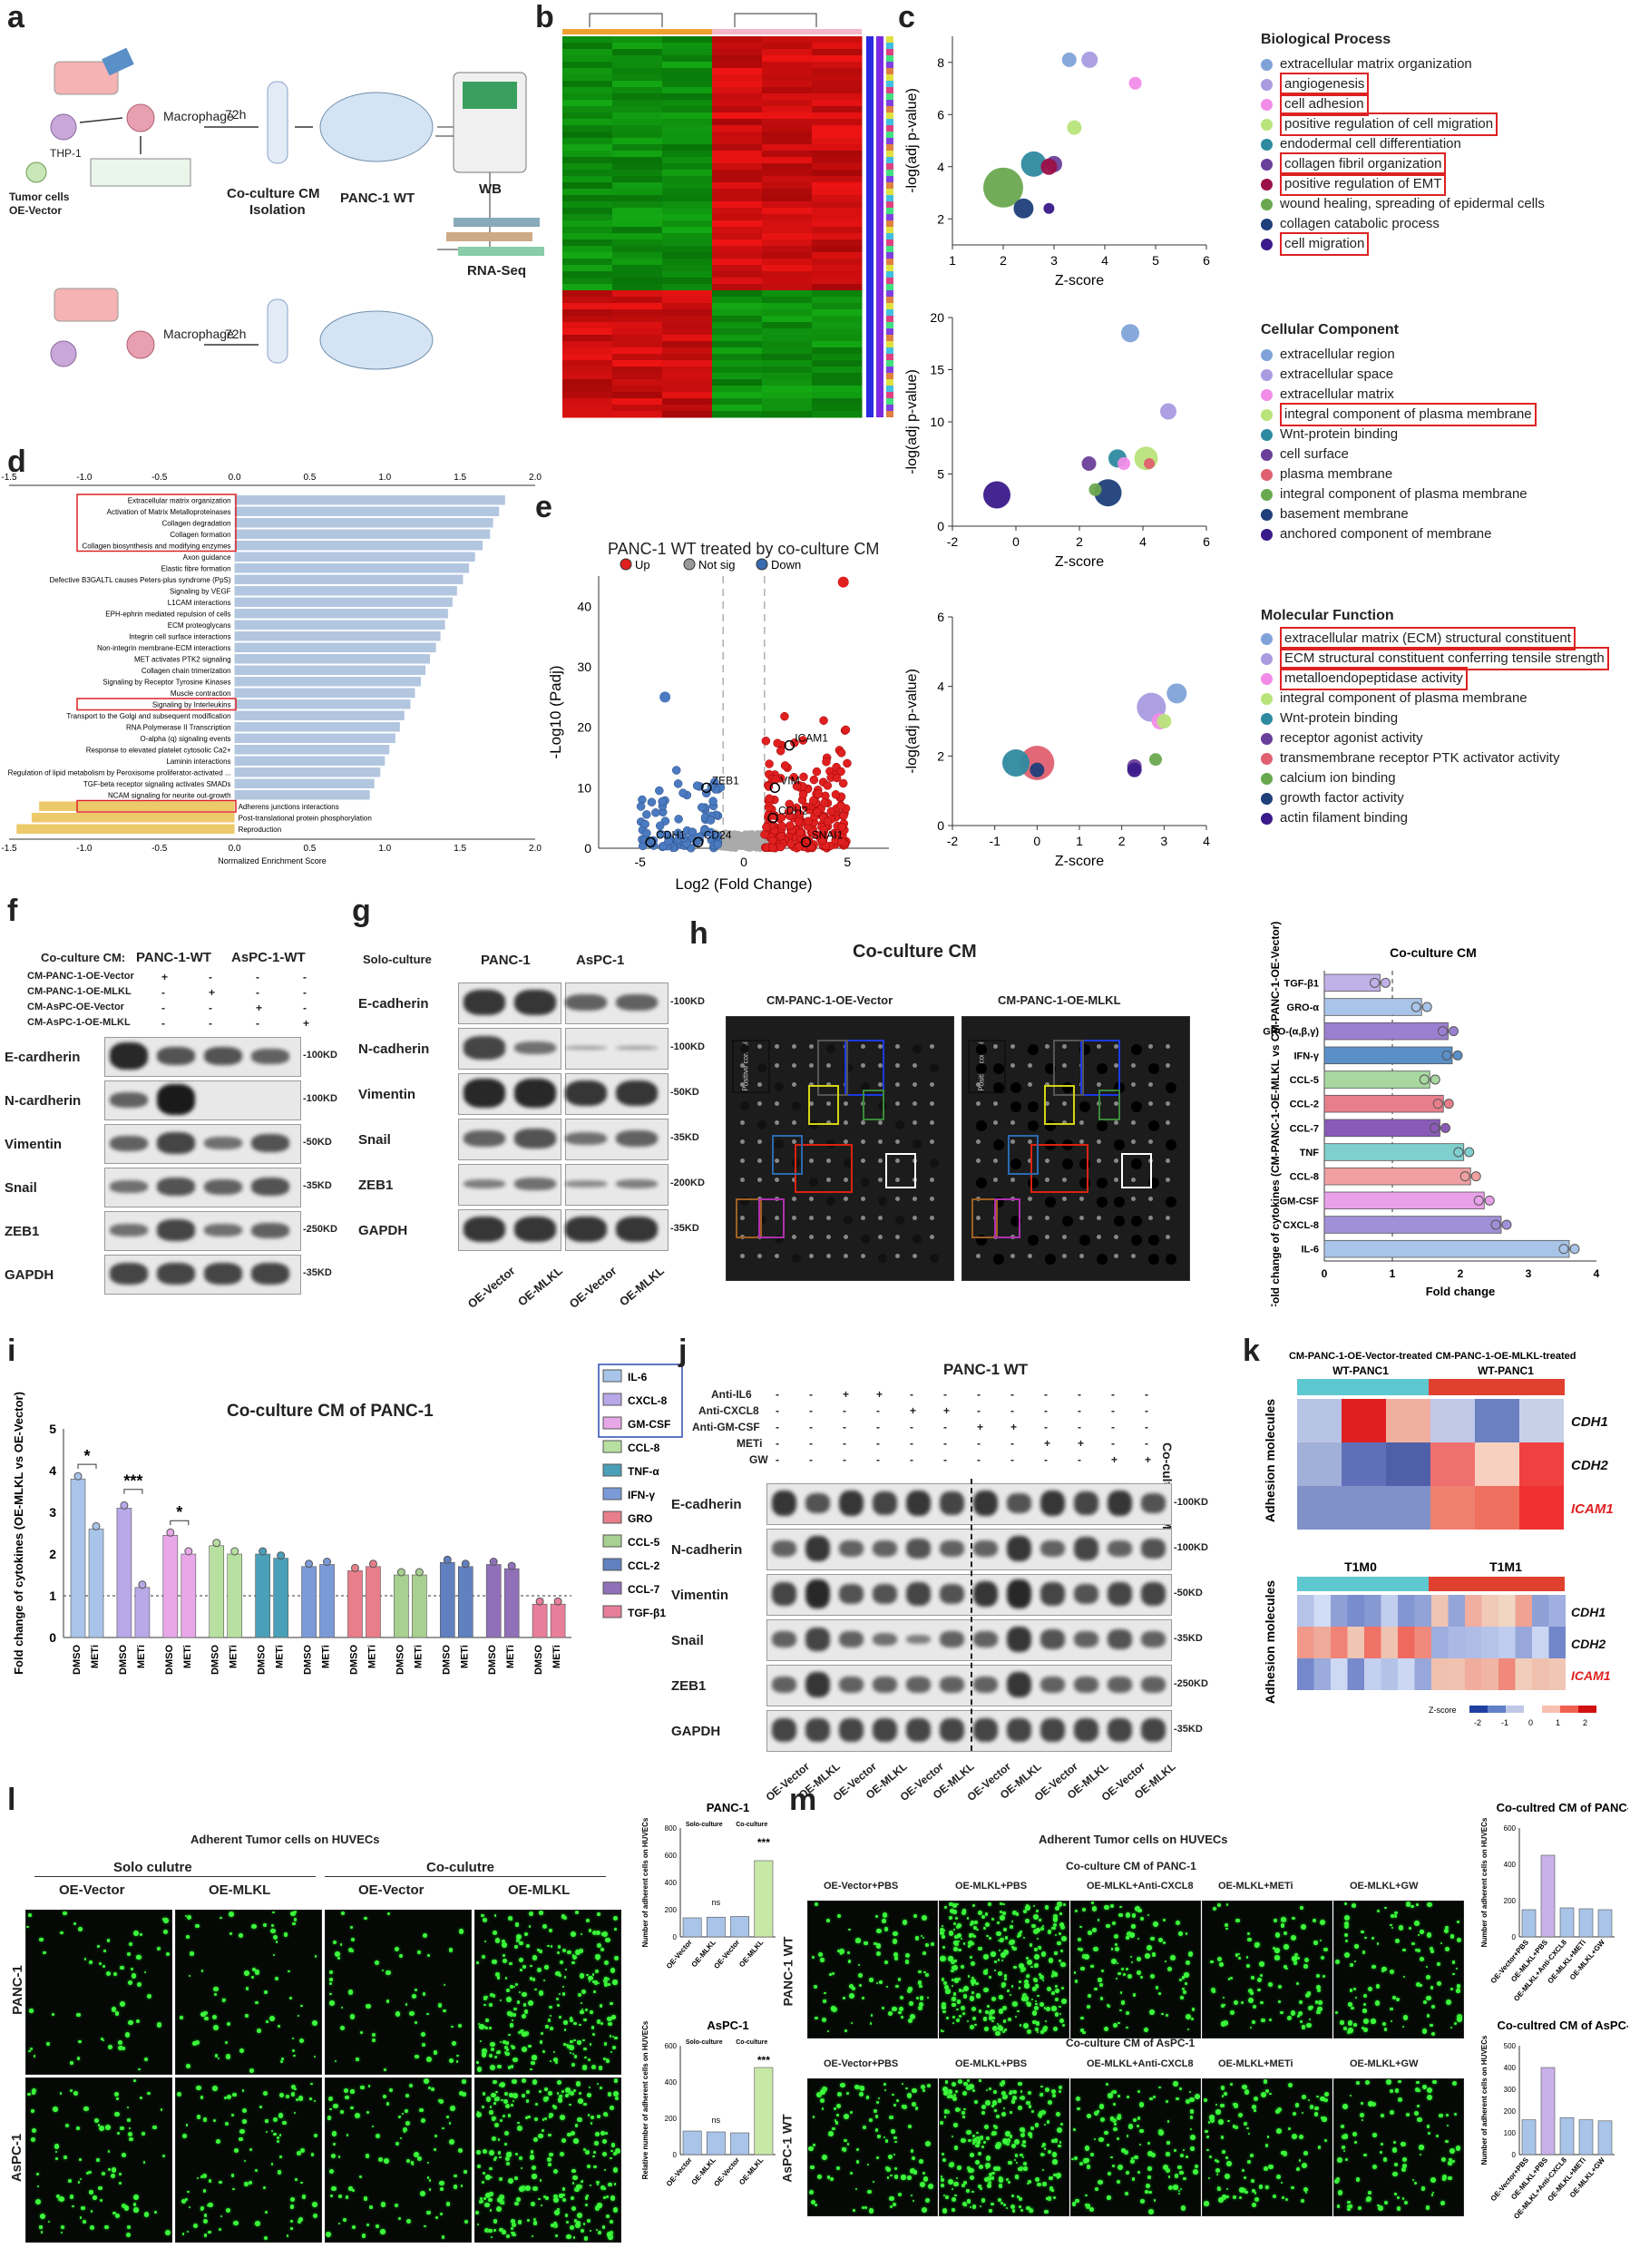 The image size is (1630, 2268). I want to click on sig-label: ***, so click(763, 2061).